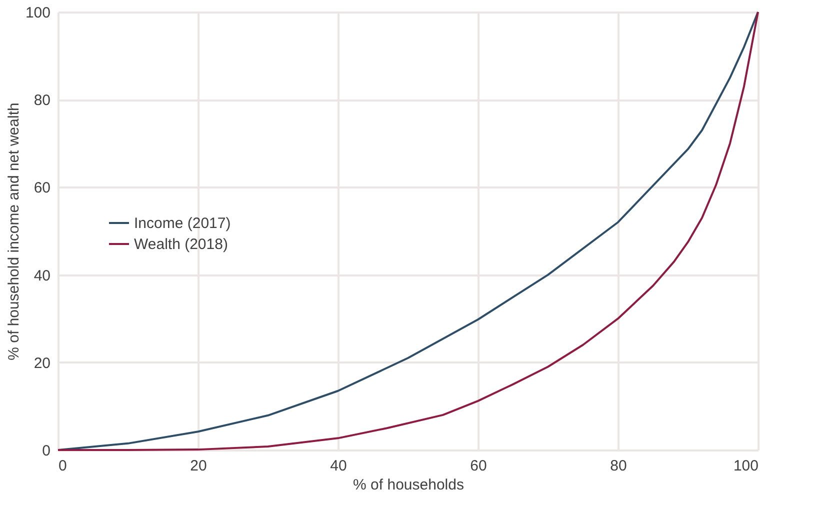 The height and width of the screenshot is (522, 816). What do you see at coordinates (338, 466) in the screenshot?
I see `x-tick-label: 40` at bounding box center [338, 466].